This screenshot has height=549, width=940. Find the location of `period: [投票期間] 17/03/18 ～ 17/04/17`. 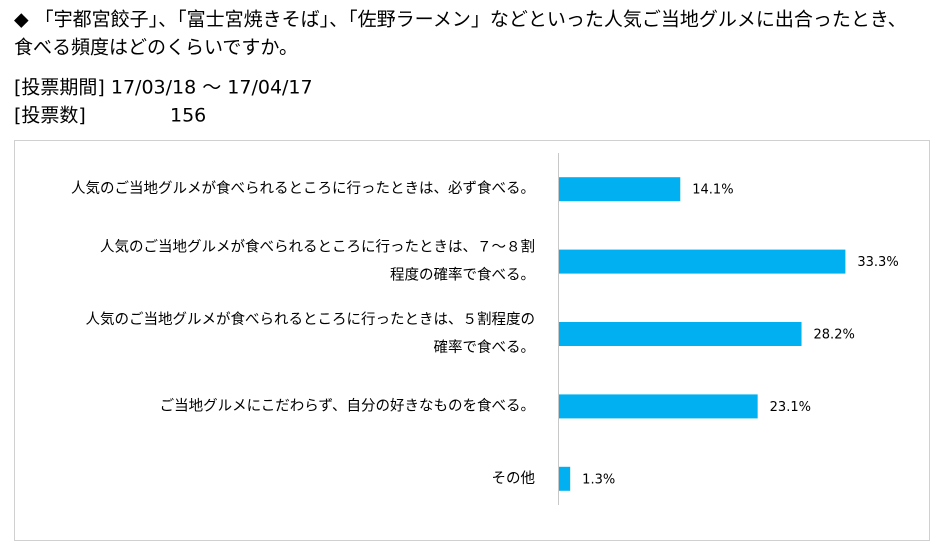

period: [投票期間] 17/03/18 ～ 17/04/17 is located at coordinates (163, 88).